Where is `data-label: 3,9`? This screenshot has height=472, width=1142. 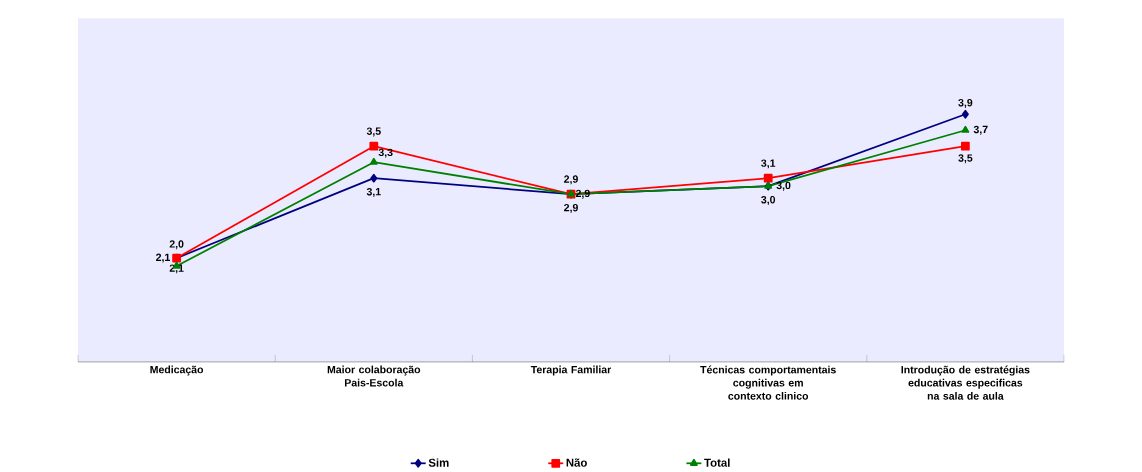 data-label: 3,9 is located at coordinates (965, 104).